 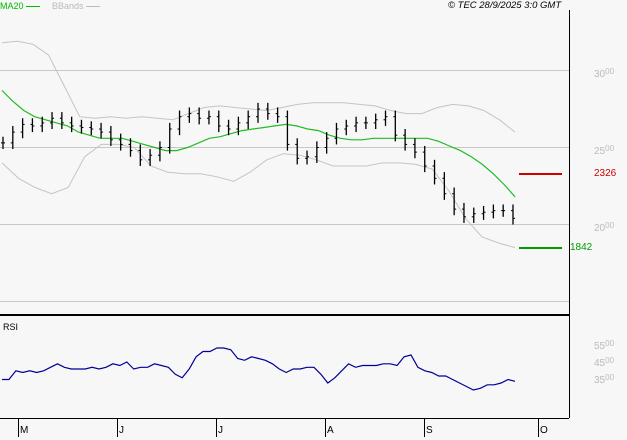 What do you see at coordinates (429, 430) in the screenshot?
I see `month-label-s: S` at bounding box center [429, 430].